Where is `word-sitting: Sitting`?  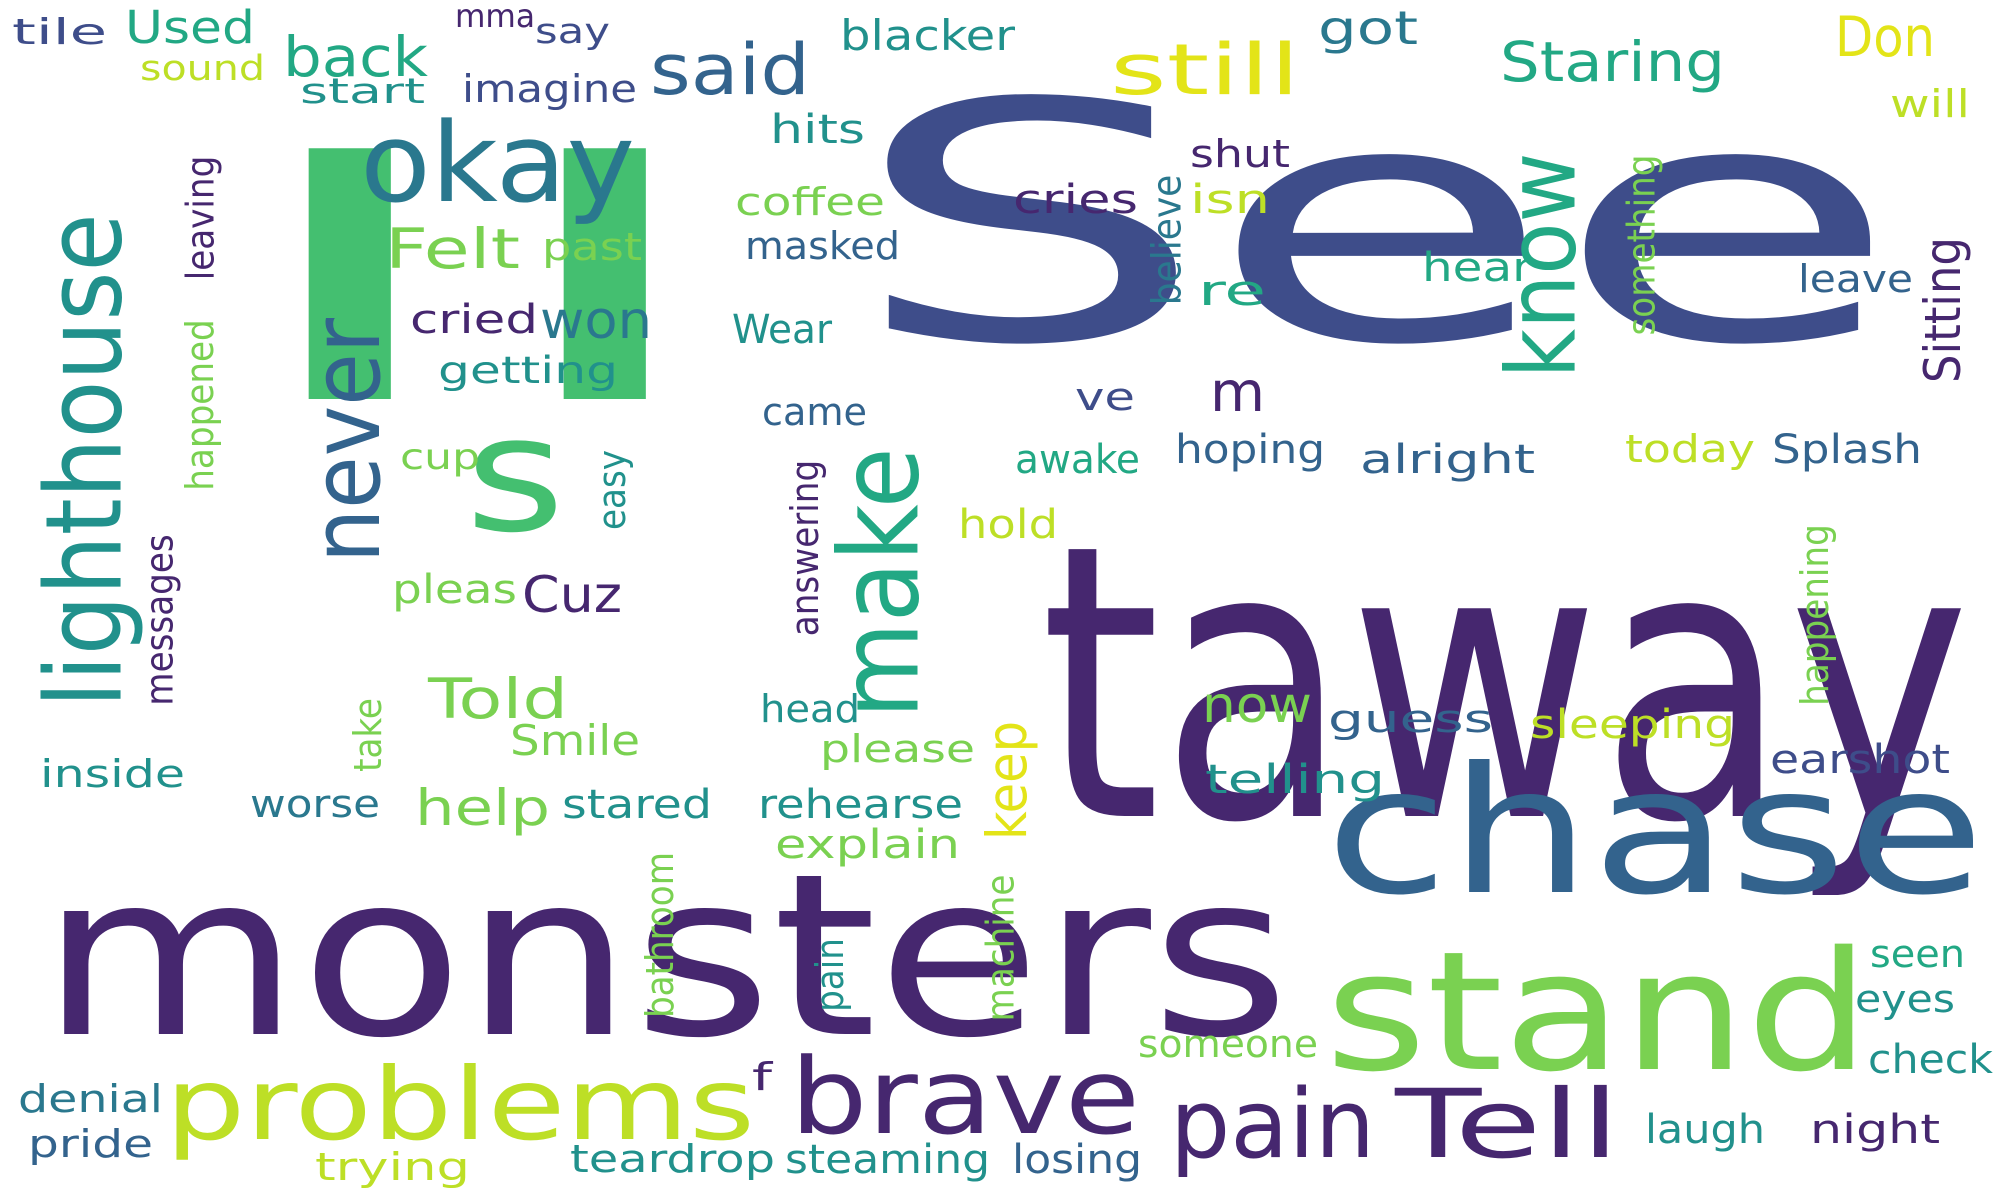 word-sitting: Sitting is located at coordinates (1942, 310).